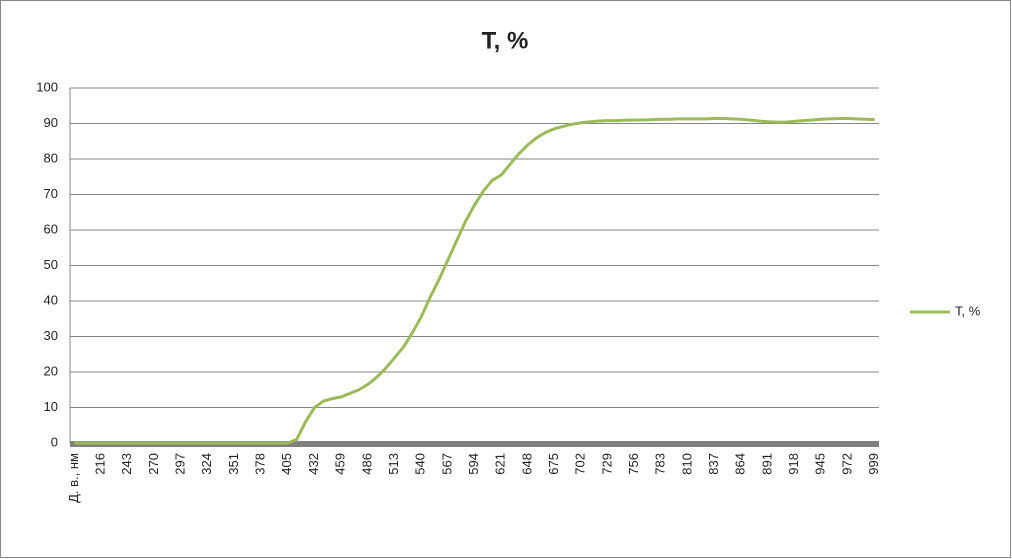 The height and width of the screenshot is (559, 1012). What do you see at coordinates (153, 464) in the screenshot?
I see `x-tick-label: 270` at bounding box center [153, 464].